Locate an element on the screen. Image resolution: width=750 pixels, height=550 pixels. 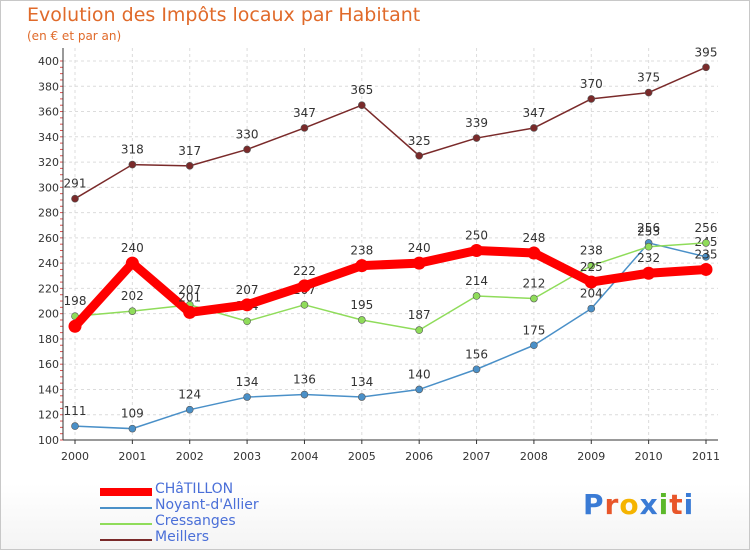
x-tick-label: 2011 is located at coordinates (706, 456).